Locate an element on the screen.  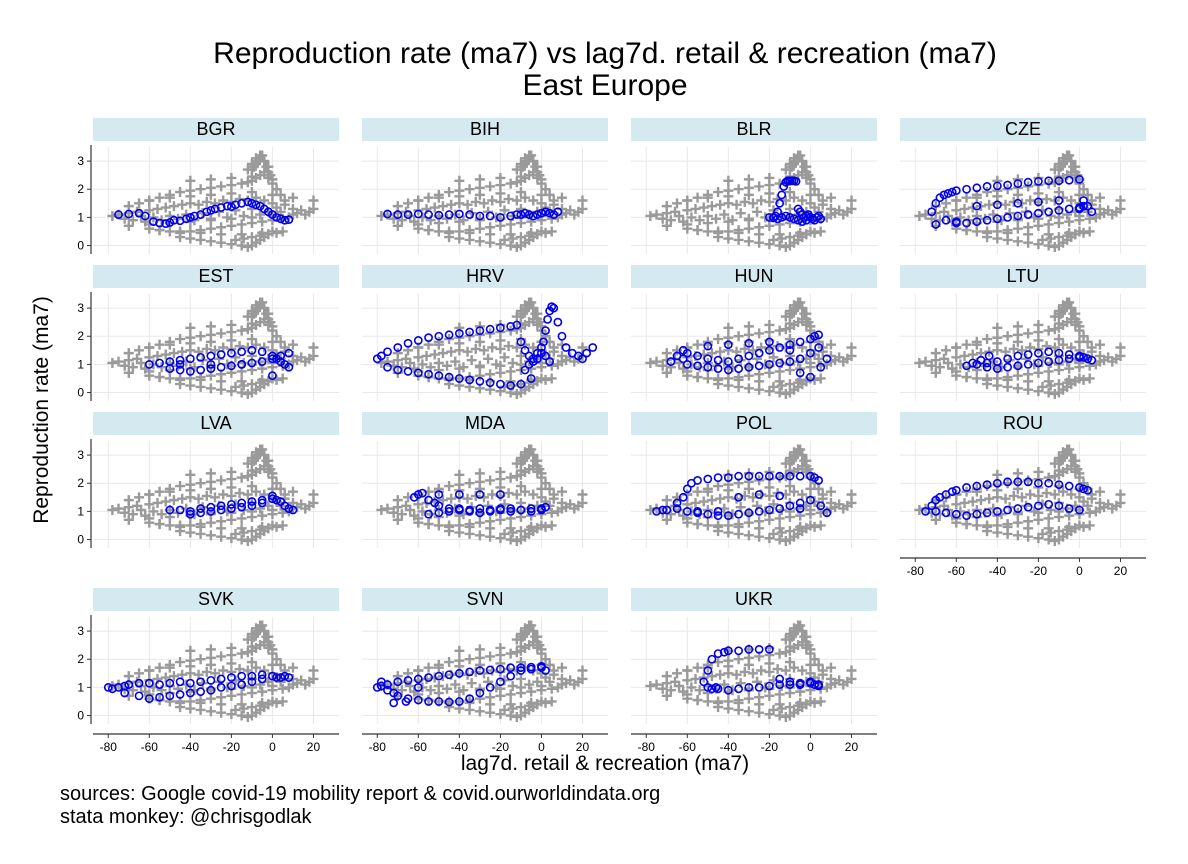
y-tick-label: 1 is located at coordinates (80, 687).